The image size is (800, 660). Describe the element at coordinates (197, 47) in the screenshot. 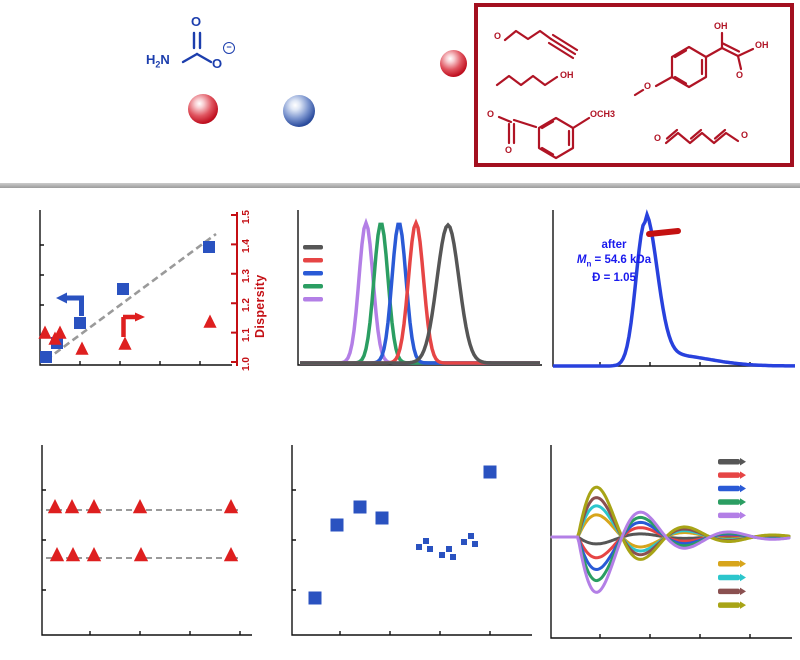

I see `carbamate-structure` at that location.